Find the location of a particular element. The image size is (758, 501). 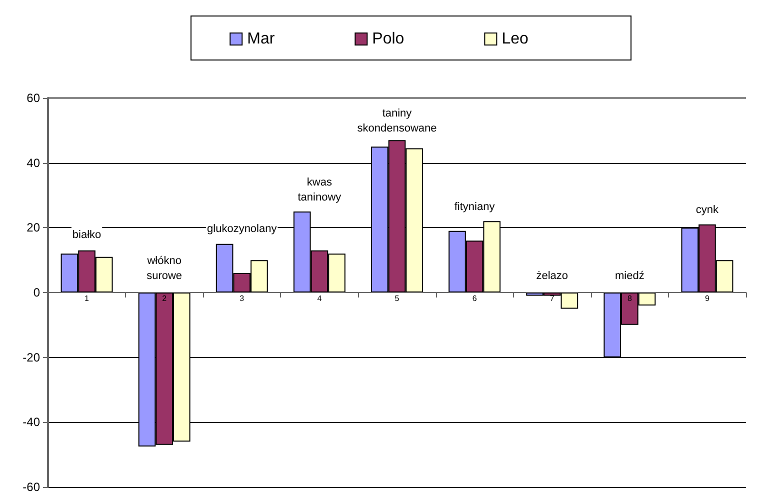

x-tick-label: 5 is located at coordinates (397, 298).